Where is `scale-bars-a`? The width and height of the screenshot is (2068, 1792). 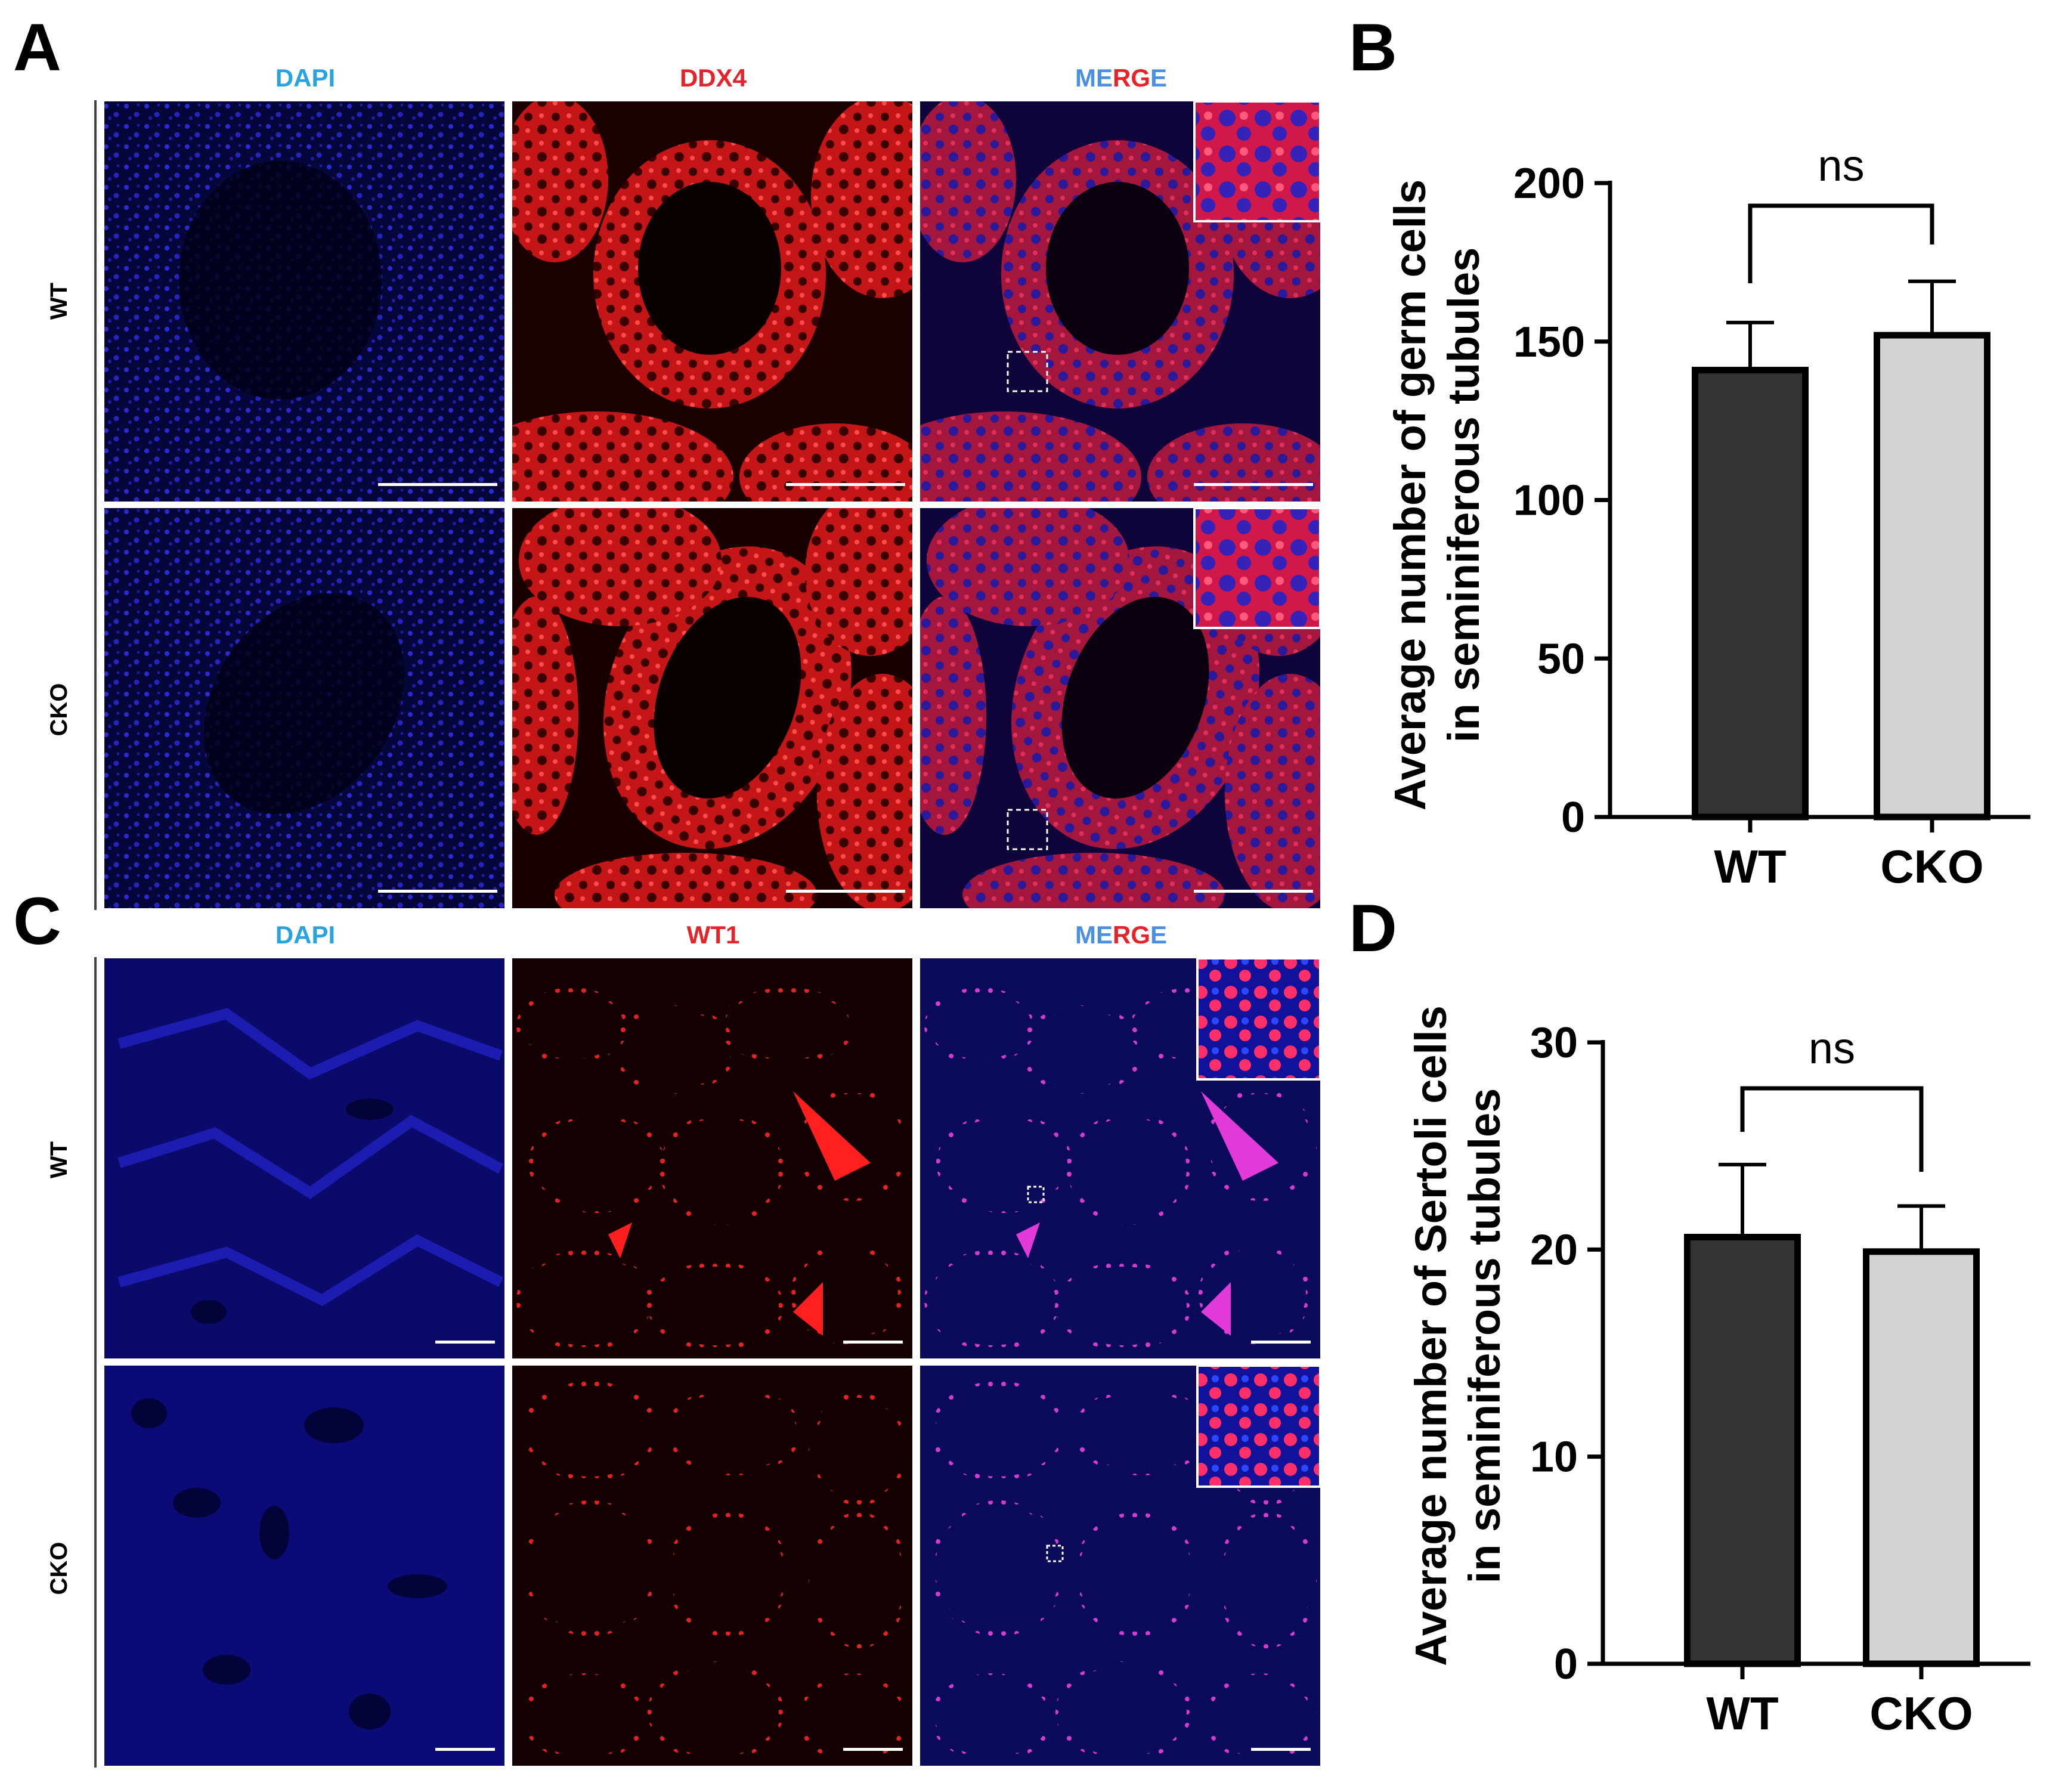 scale-bars-a is located at coordinates (845, 688).